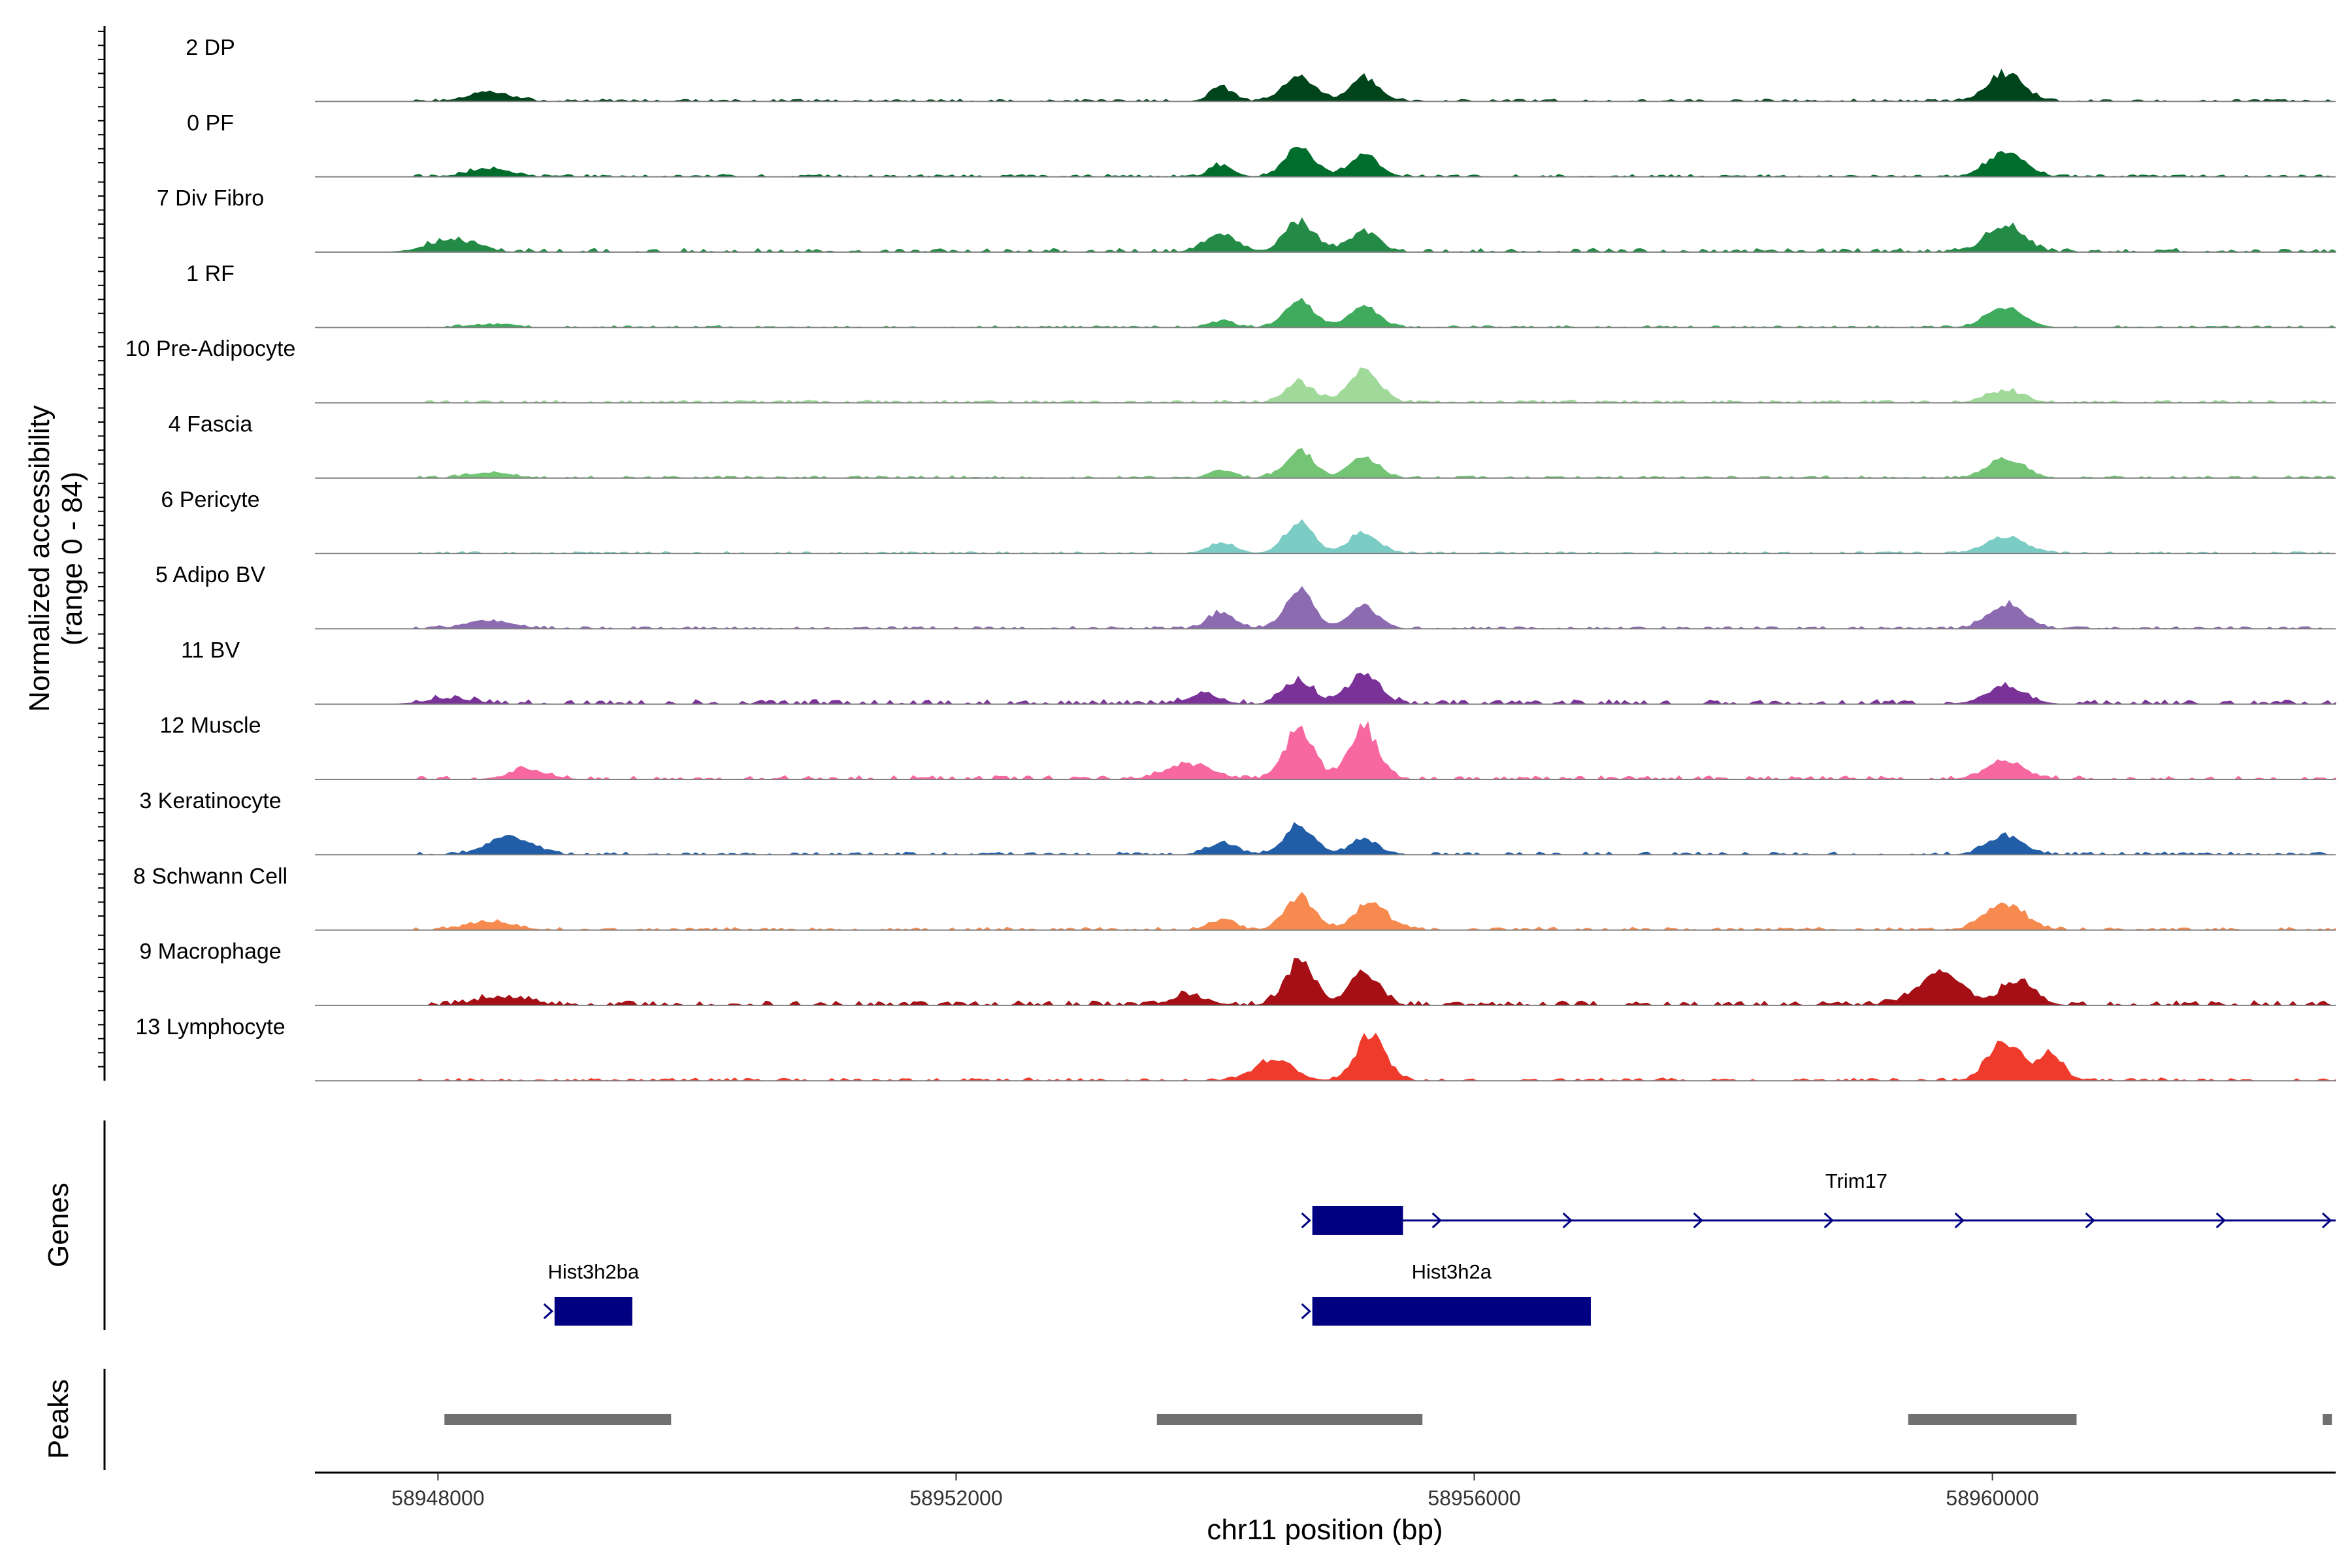 Image resolution: width=2352 pixels, height=1568 pixels. Describe the element at coordinates (210, 499) in the screenshot. I see `track-label: 6 Pericyte` at that location.